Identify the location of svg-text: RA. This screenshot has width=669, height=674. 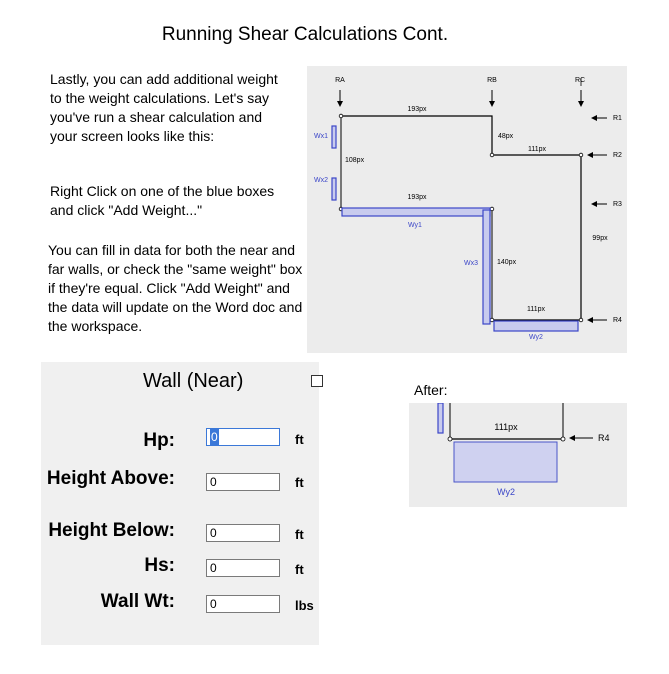
(340, 80).